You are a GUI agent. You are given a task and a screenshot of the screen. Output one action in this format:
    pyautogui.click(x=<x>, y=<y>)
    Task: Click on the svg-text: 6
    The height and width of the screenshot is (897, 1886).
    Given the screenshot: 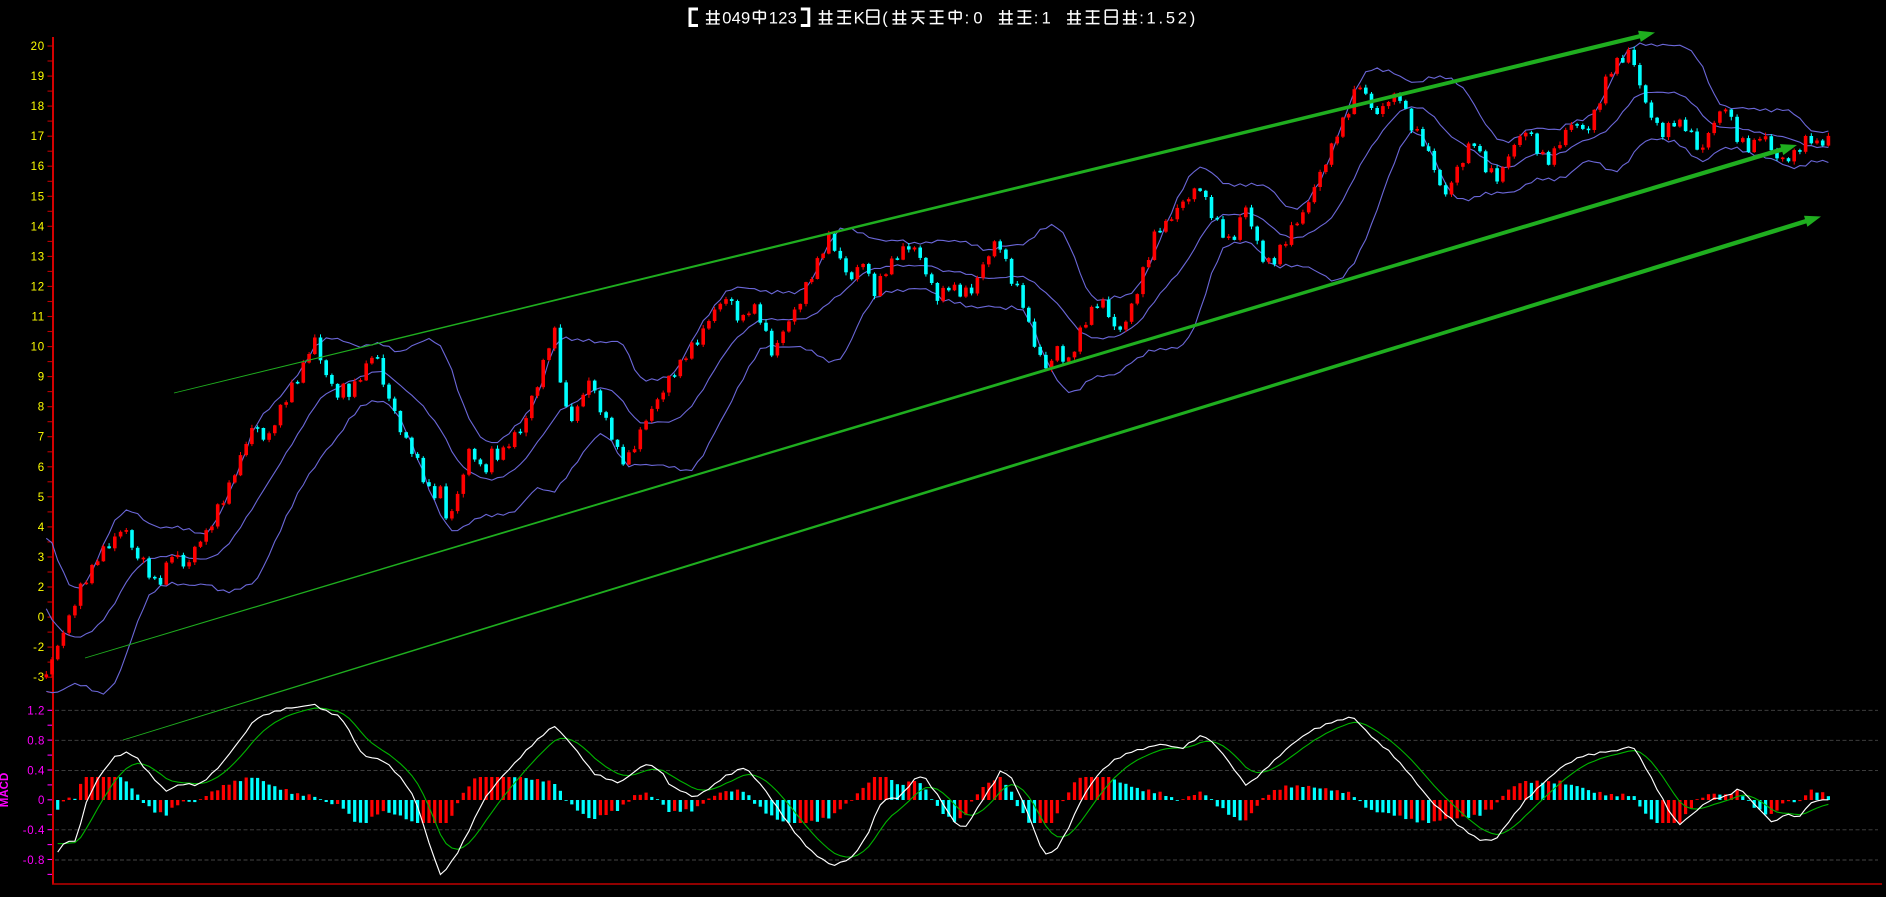 What is the action you would take?
    pyautogui.click(x=41, y=468)
    